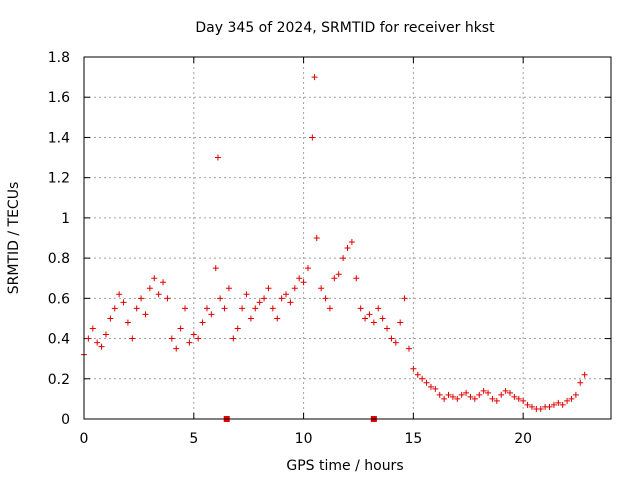 The width and height of the screenshot is (640, 480). Describe the element at coordinates (413, 439) in the screenshot. I see `x-tick-label: 15` at that location.